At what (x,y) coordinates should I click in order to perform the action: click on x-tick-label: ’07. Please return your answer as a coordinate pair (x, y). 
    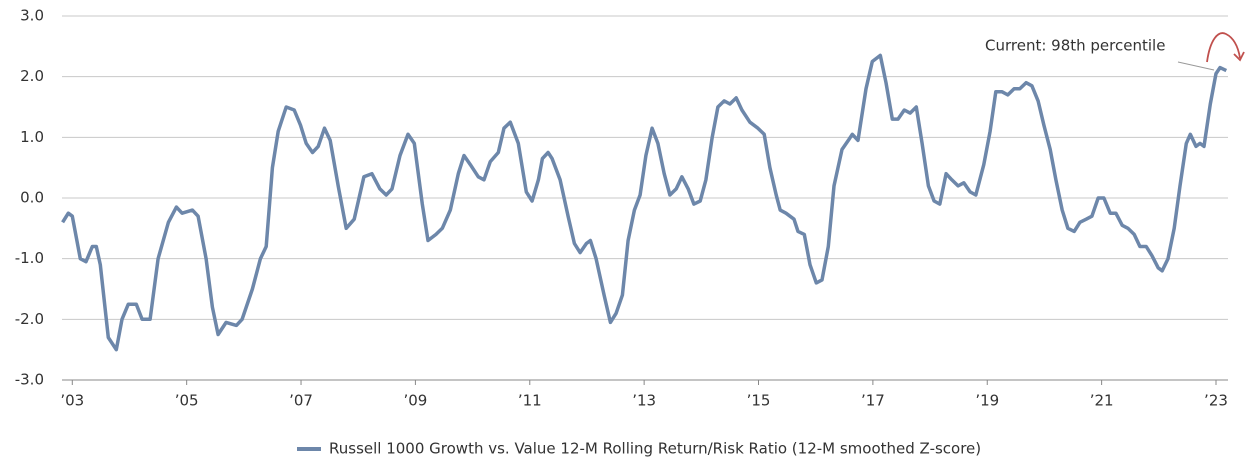
    Looking at the image, I should click on (301, 401).